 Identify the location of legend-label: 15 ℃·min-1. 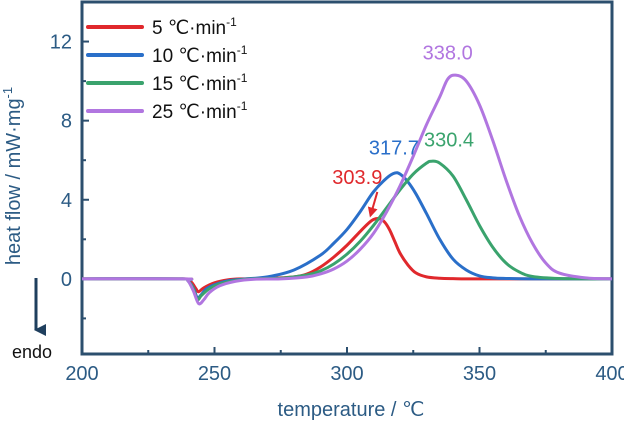
(200, 83).